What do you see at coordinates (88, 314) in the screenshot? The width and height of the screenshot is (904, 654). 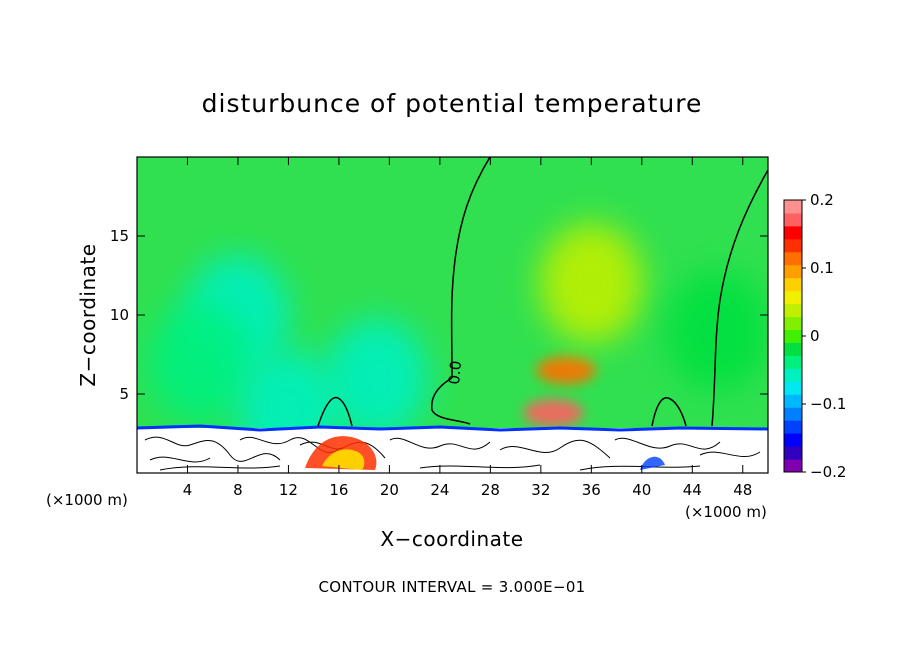 I see `y-axis-title: Z−coordinate` at bounding box center [88, 314].